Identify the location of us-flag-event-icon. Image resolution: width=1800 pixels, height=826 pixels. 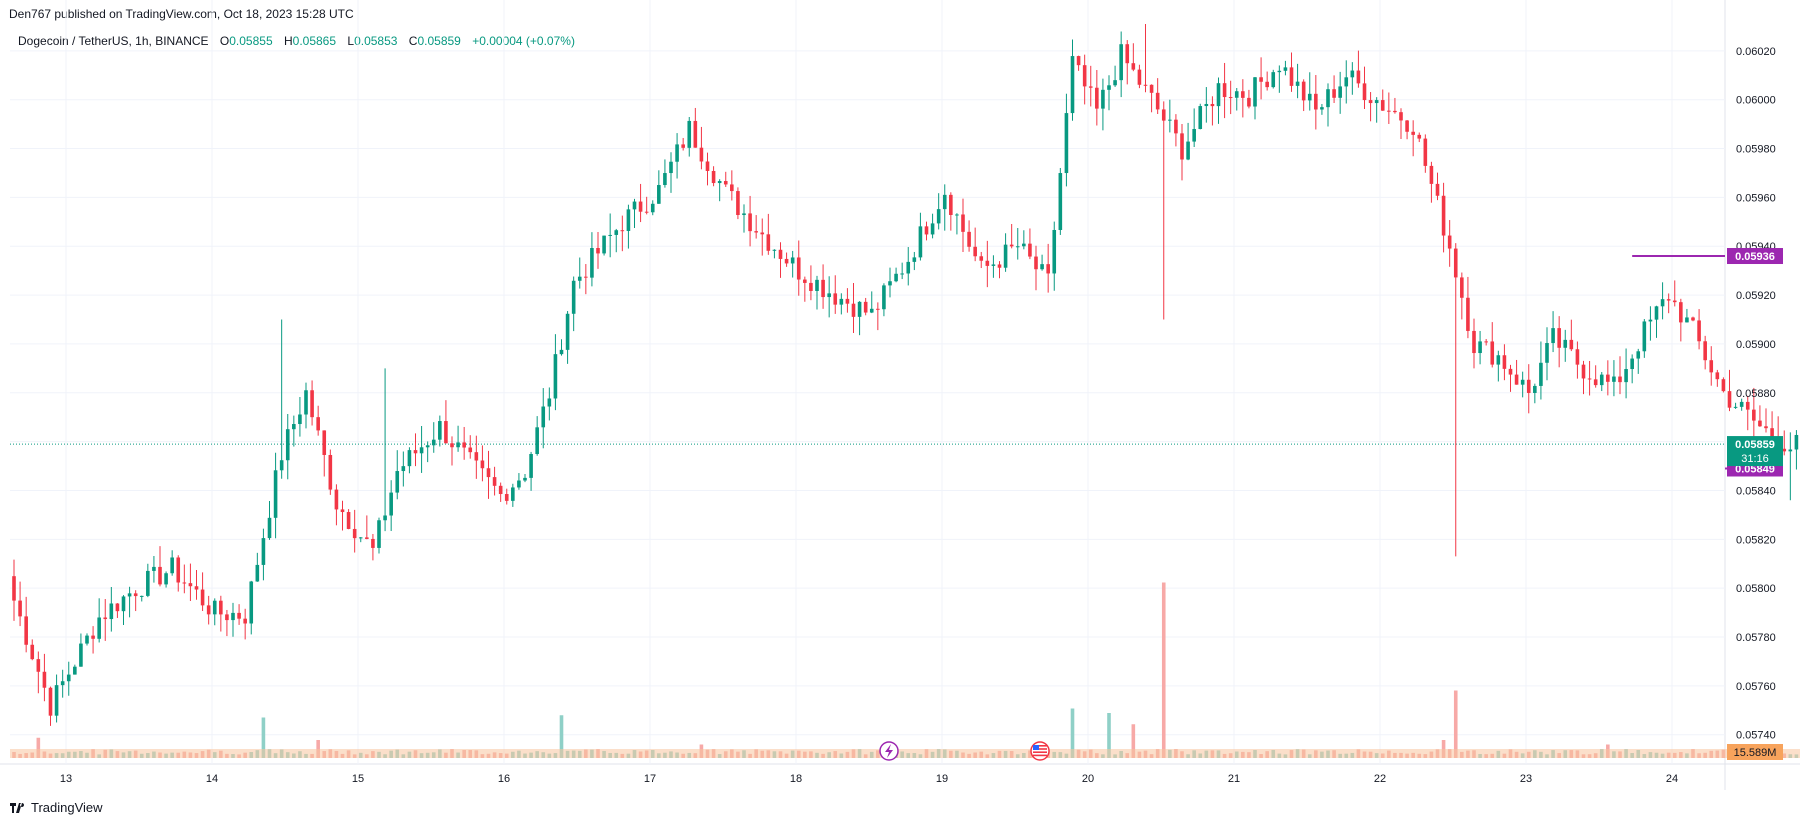
(1040, 751).